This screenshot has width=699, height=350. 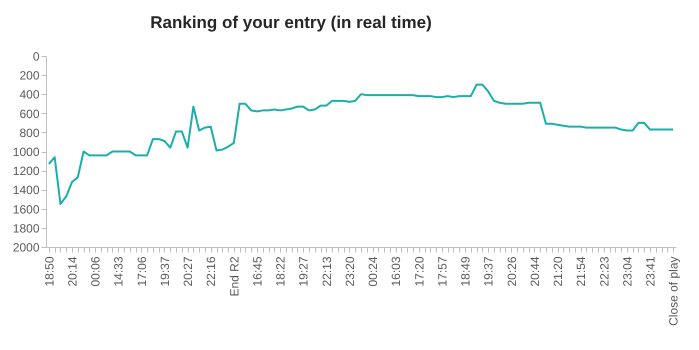 I want to click on x-tick-label: 17:57, so click(x=442, y=271).